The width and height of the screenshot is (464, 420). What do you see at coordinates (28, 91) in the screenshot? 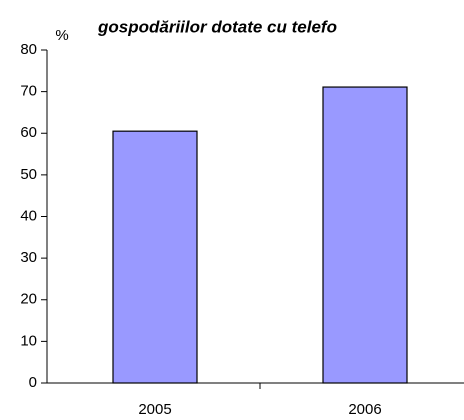
I see `y-tick-label: 70` at bounding box center [28, 91].